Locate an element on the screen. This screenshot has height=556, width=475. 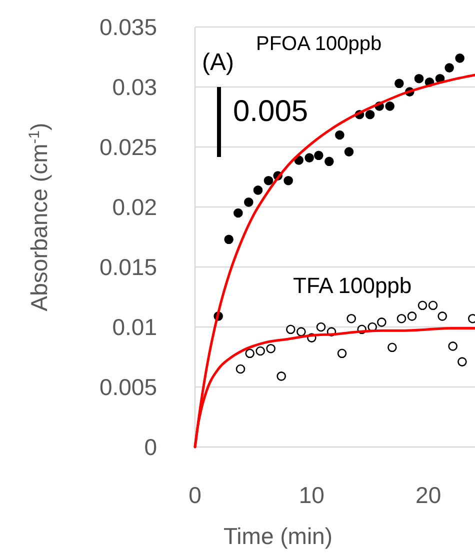
x-axis-title: Time (min) is located at coordinates (278, 536).